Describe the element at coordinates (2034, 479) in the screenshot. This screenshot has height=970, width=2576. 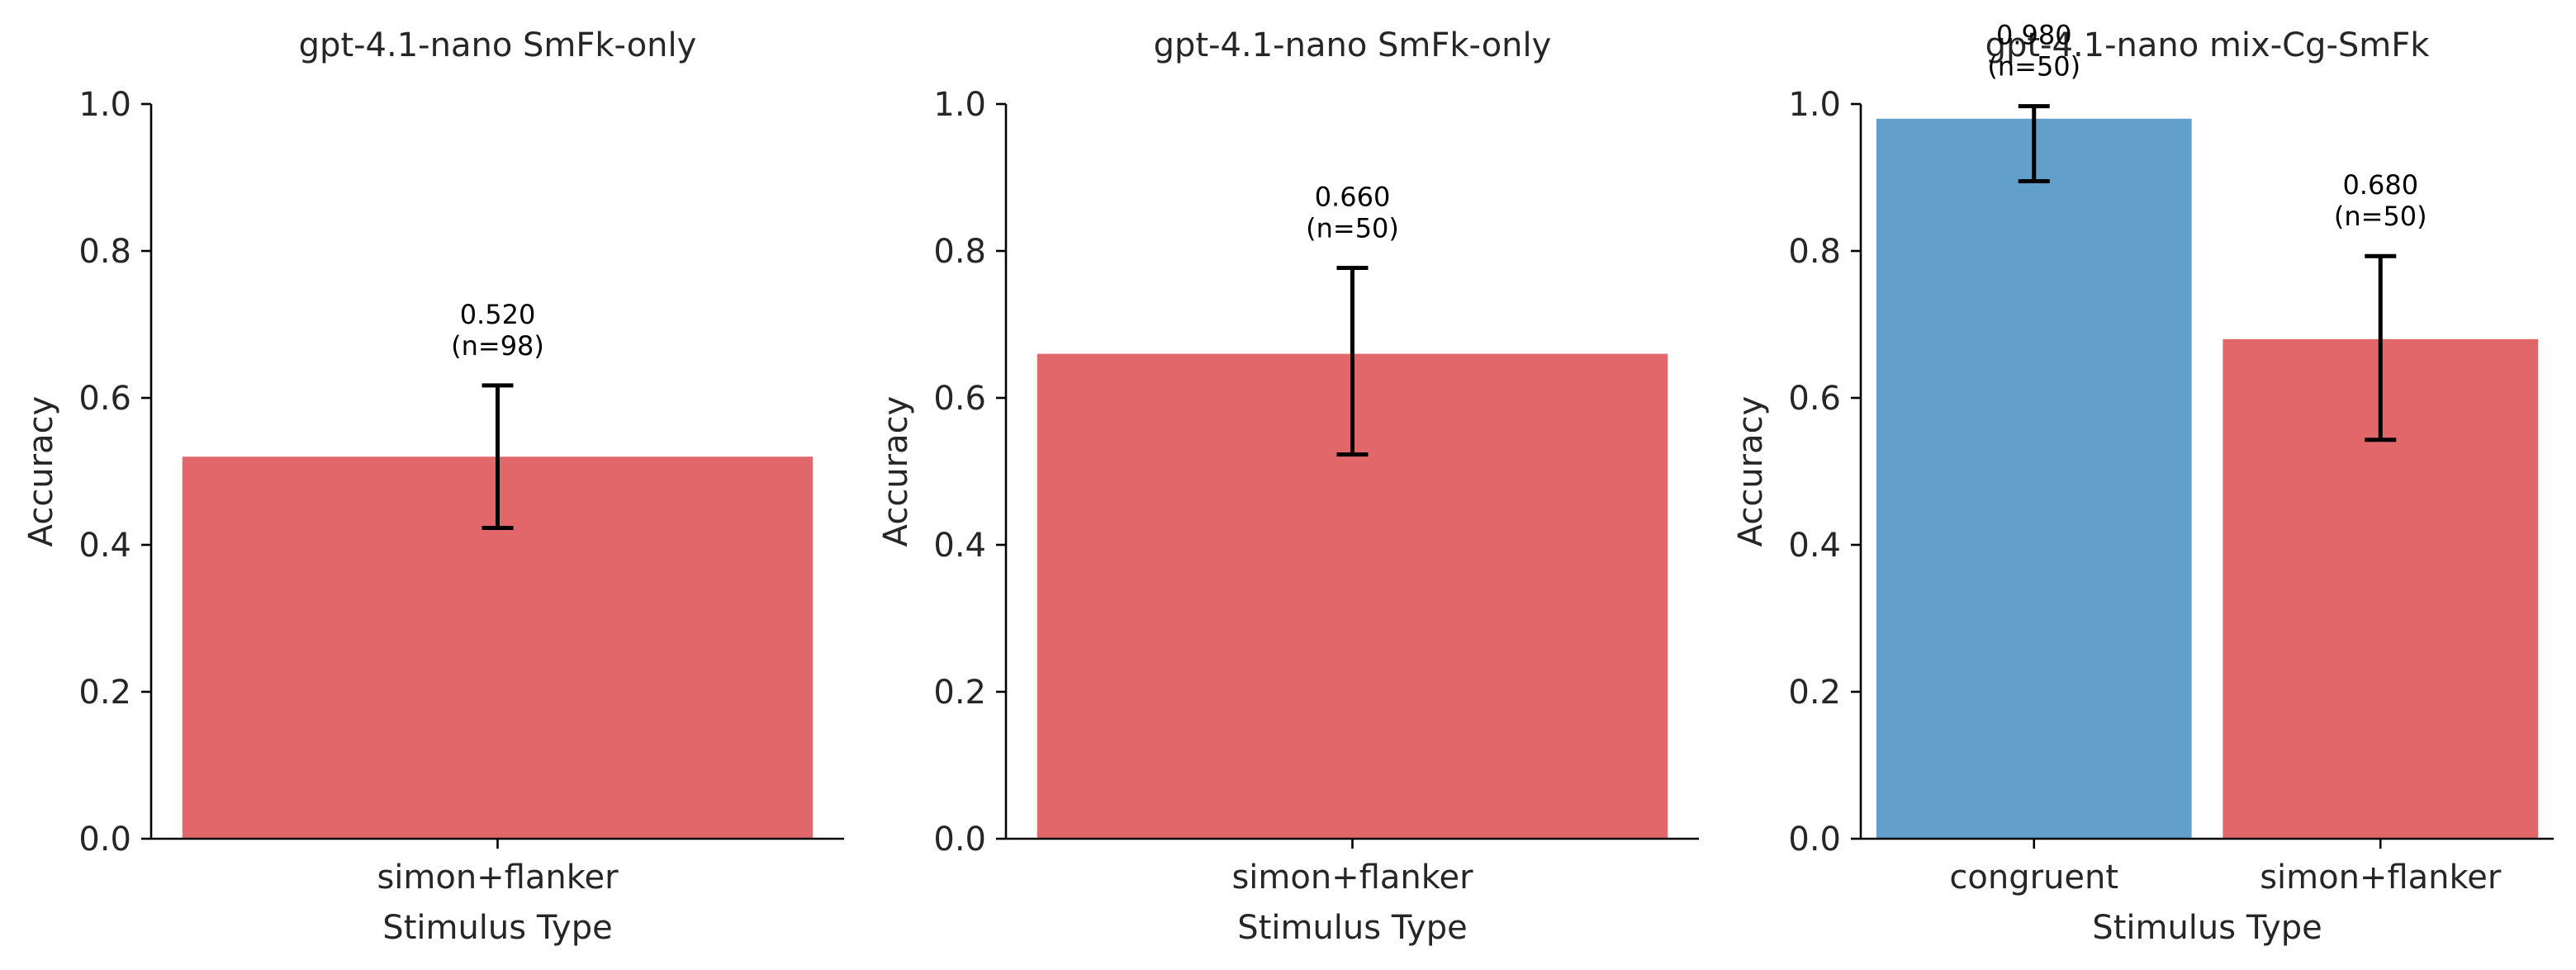
I see `bar-congruent` at that location.